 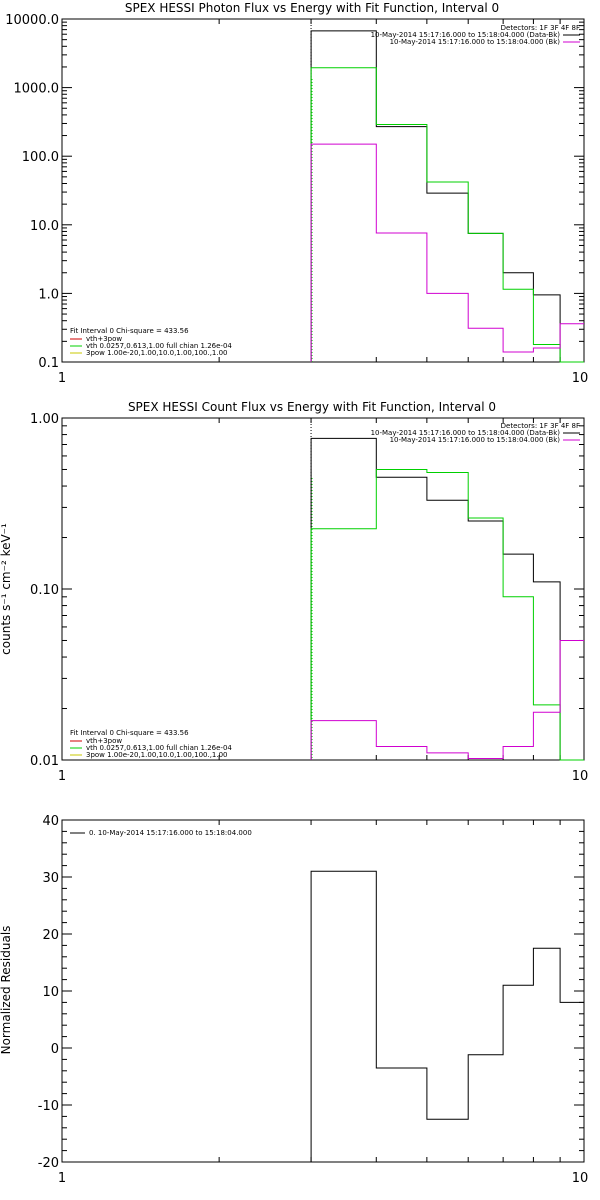 I want to click on ytick-label: 100.0, so click(x=40, y=157).